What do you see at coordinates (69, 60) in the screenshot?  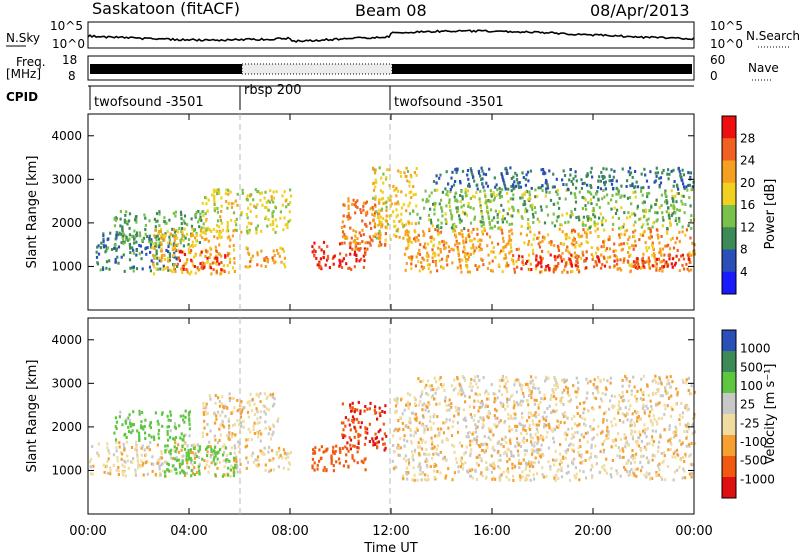 I see `freq-tick-top: 18` at bounding box center [69, 60].